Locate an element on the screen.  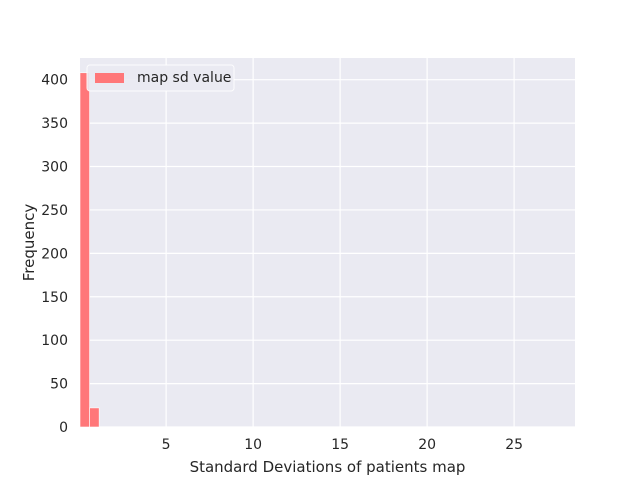
x-tick-label: 5 is located at coordinates (166, 445).